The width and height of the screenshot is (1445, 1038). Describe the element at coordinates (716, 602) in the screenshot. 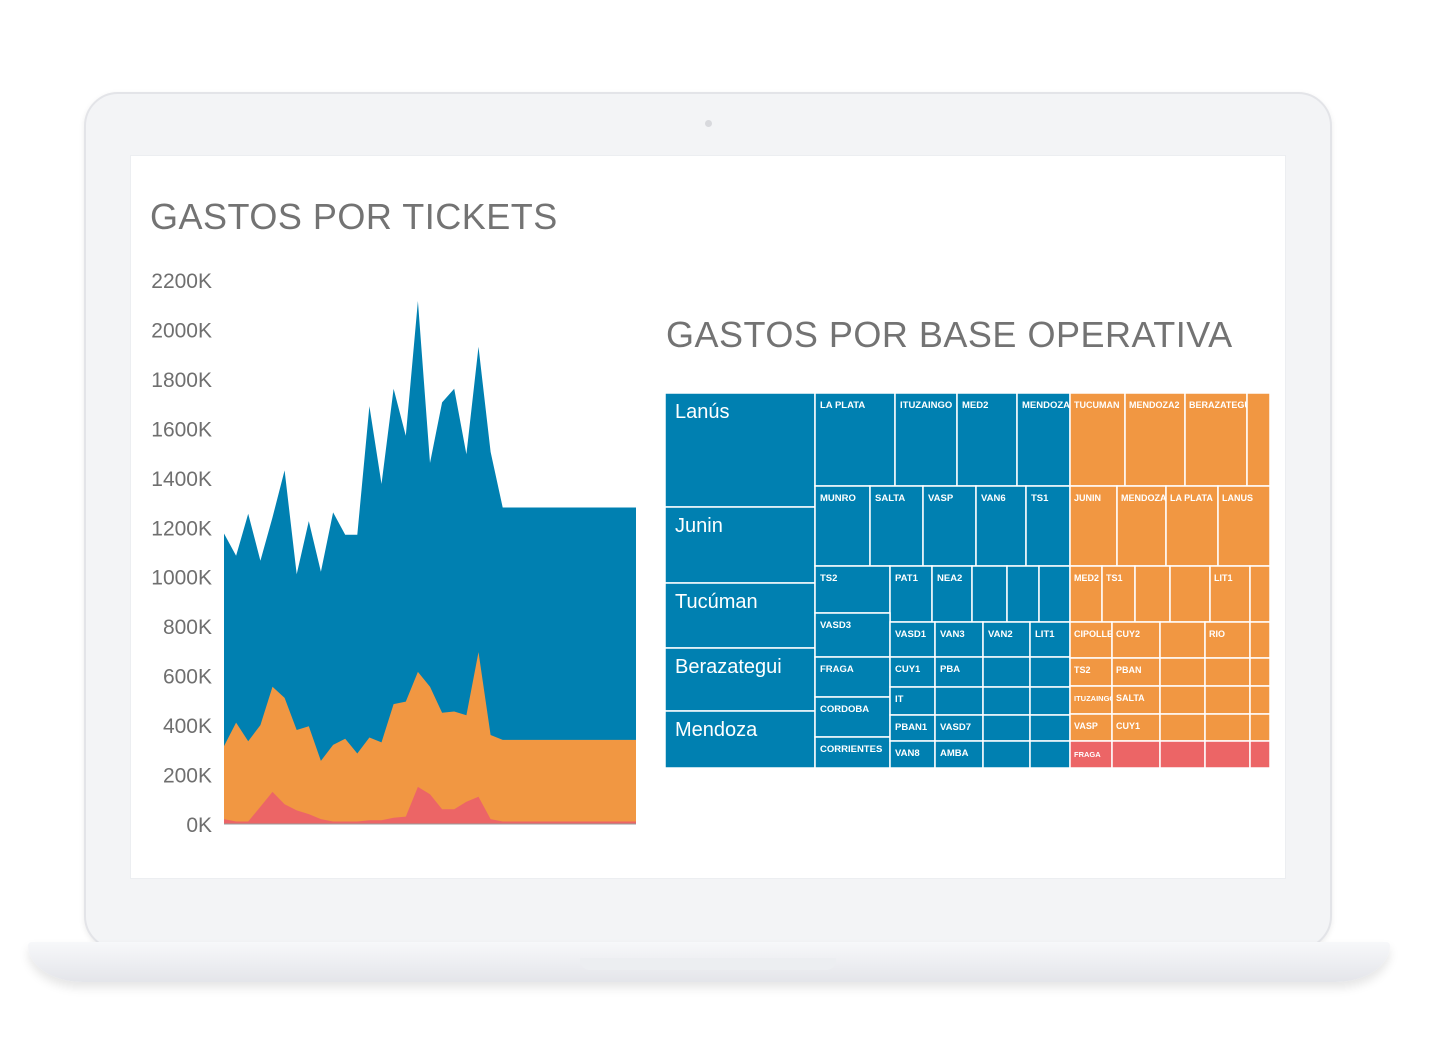

I see `treemap-label-major: Tucúman` at that location.